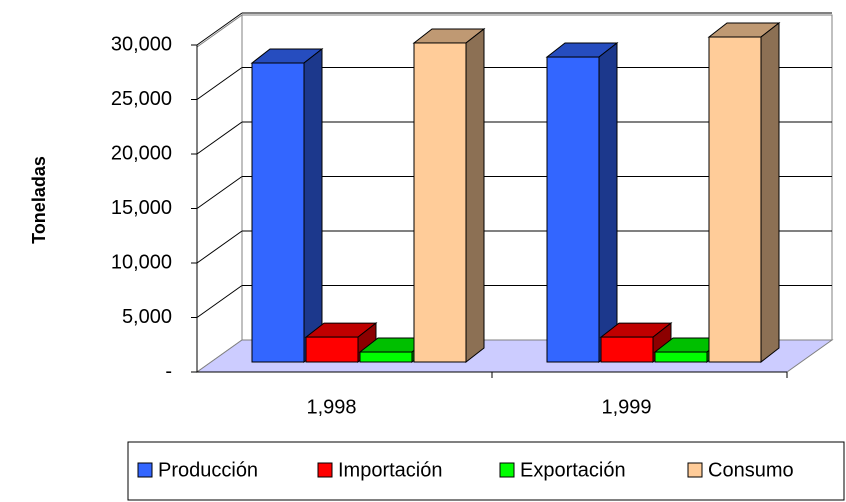 The image size is (846, 502). I want to click on x-tick-label: 1,999, so click(626, 407).